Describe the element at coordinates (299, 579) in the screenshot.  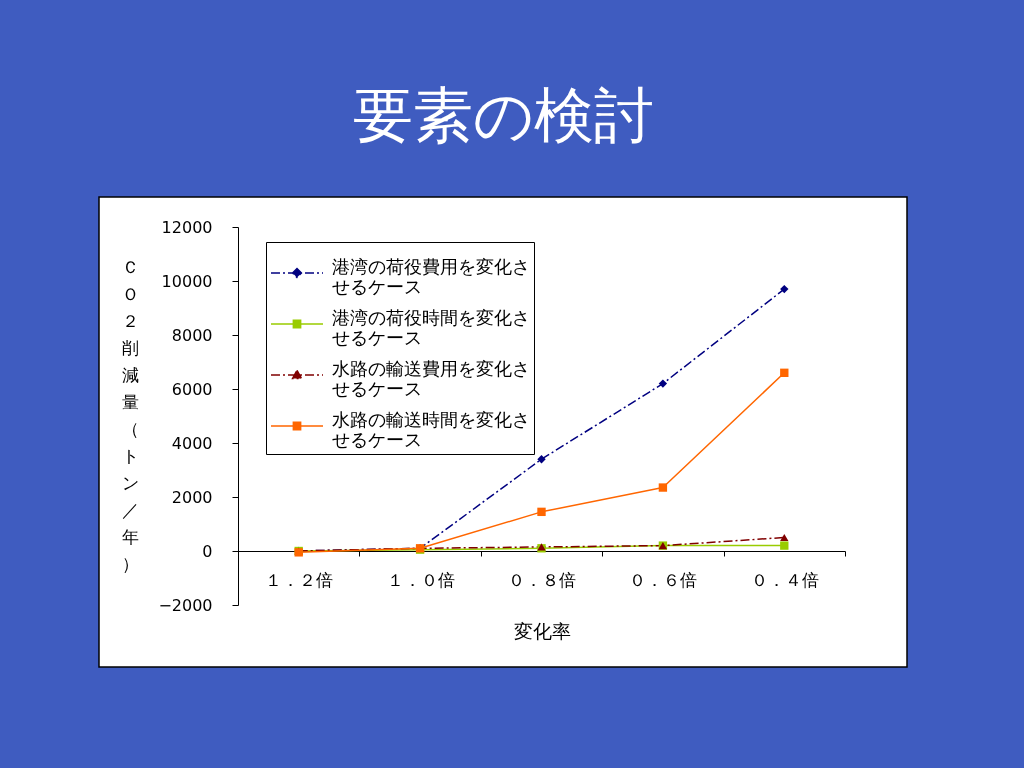
I see `x-tick-label: １．２倍` at that location.